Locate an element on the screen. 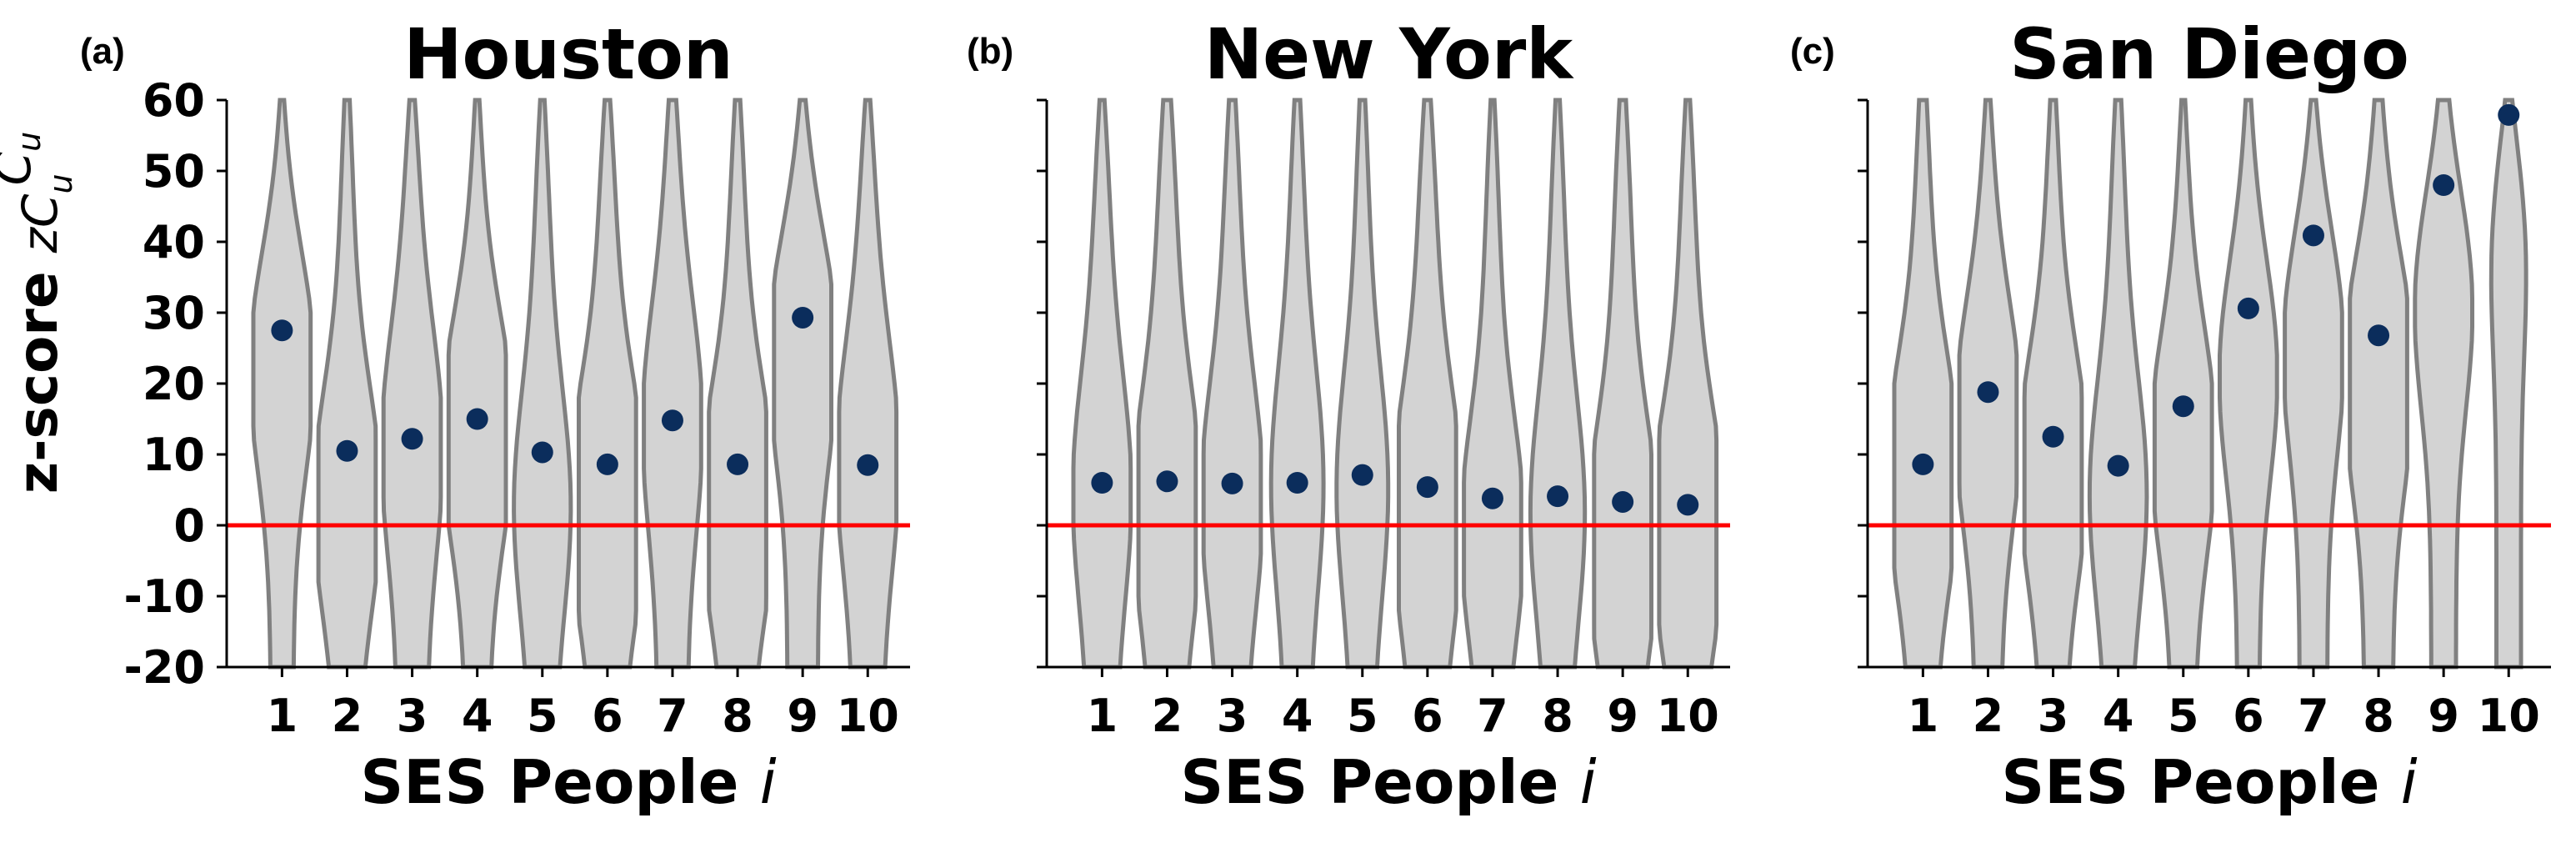 This screenshot has height=843, width=2576. y-axis-label-main: z-score is located at coordinates (38, 383).